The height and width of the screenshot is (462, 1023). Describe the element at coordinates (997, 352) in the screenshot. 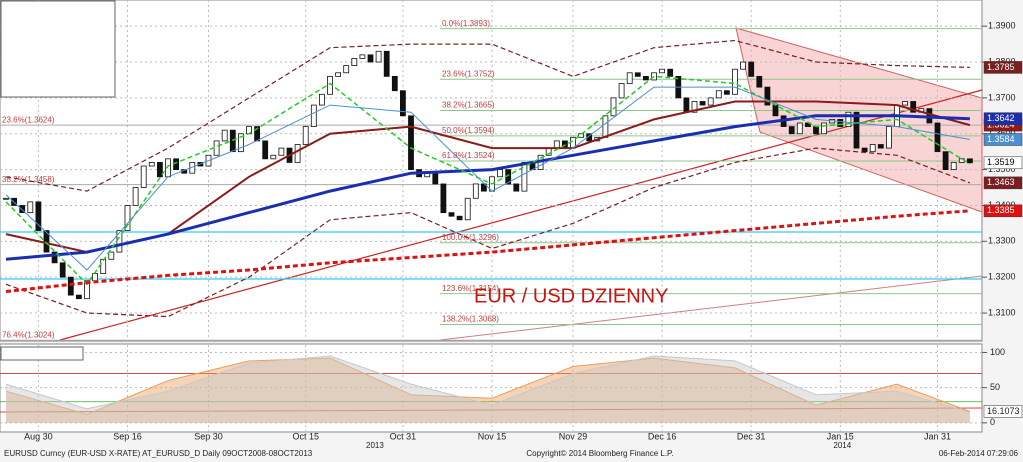

I see `y-tick-label: 100` at that location.